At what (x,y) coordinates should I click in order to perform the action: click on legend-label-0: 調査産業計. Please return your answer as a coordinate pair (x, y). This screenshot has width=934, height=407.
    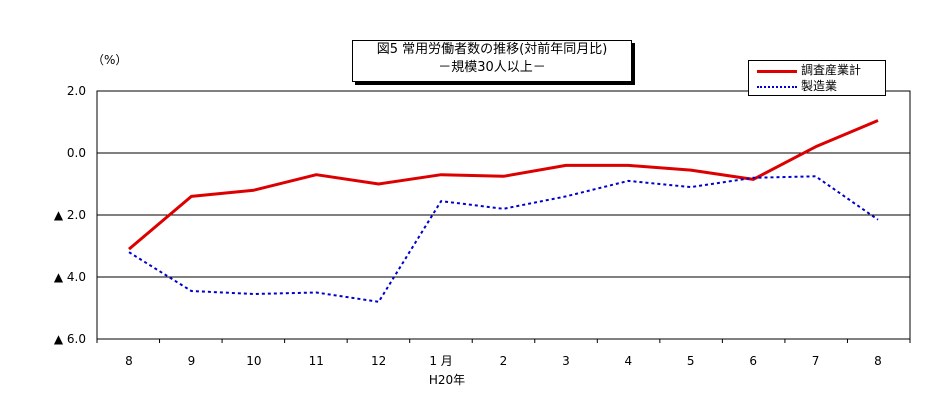
    Looking at the image, I should click on (831, 70).